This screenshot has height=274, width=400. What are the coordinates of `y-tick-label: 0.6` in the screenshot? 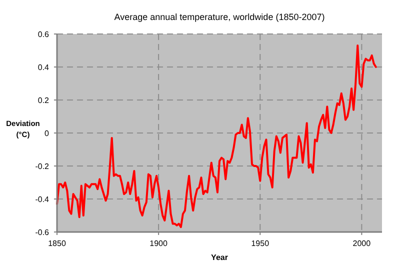 It's located at (44, 34).